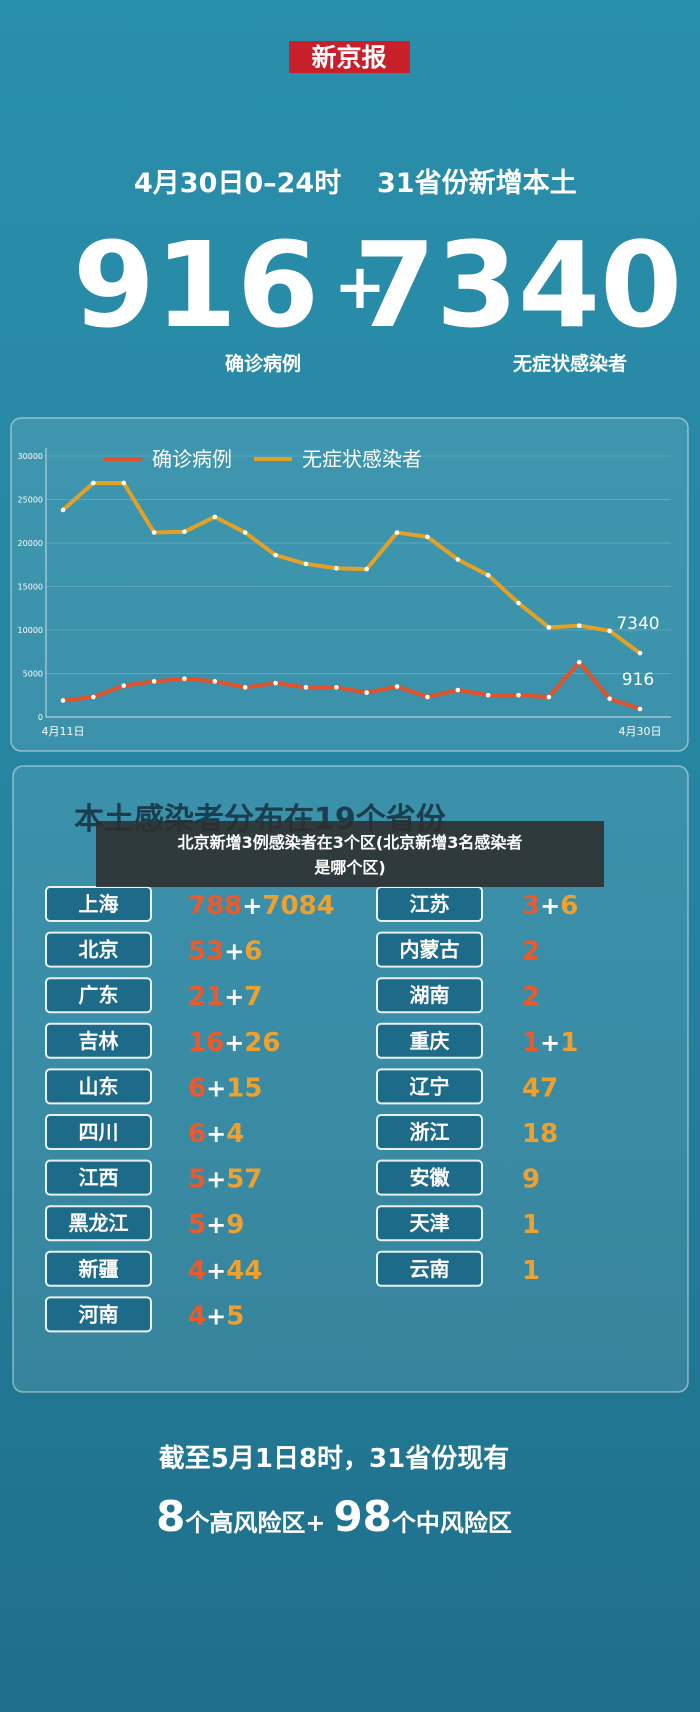  Describe the element at coordinates (235, 1134) in the screenshot. I see `asymptomatic-value: 4` at that location.